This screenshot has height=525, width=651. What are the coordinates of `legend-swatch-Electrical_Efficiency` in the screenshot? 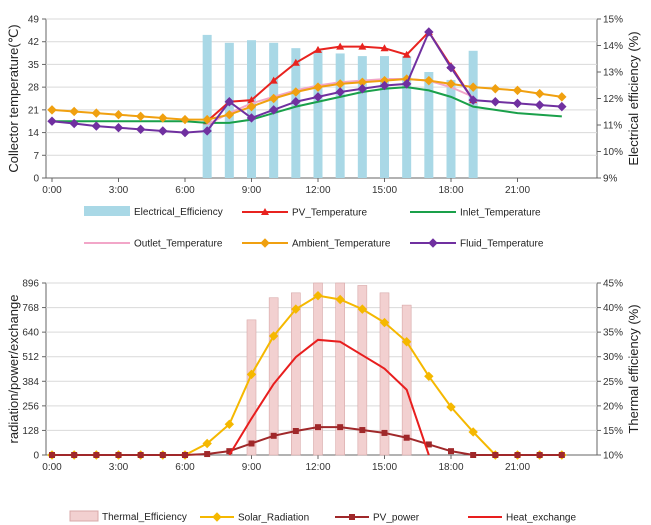 It's located at (107, 211).